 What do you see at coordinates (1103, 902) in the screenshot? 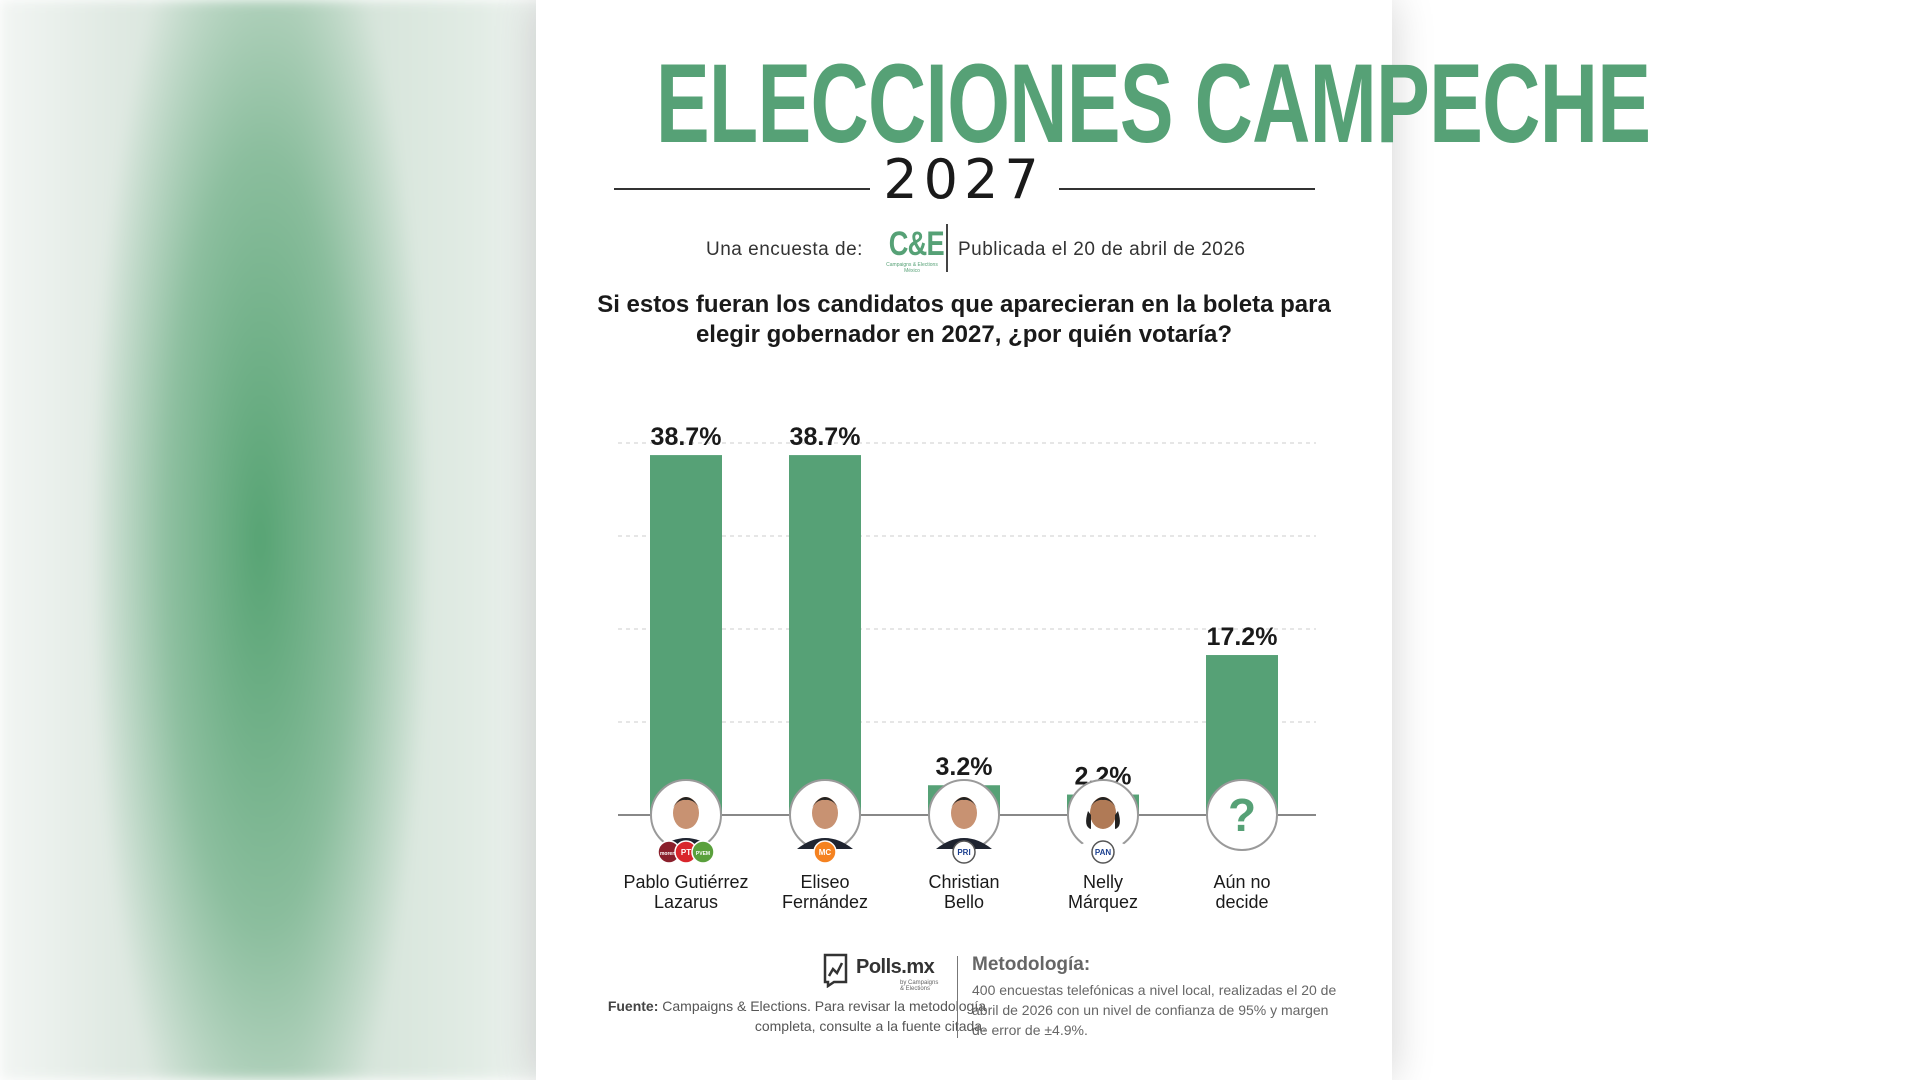
I see `candidate-name-line2: Márquez` at bounding box center [1103, 902].